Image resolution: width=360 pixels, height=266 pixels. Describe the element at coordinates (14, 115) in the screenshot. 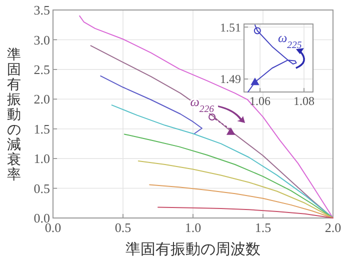

I see `text: 準固有振動の減衰率` at that location.